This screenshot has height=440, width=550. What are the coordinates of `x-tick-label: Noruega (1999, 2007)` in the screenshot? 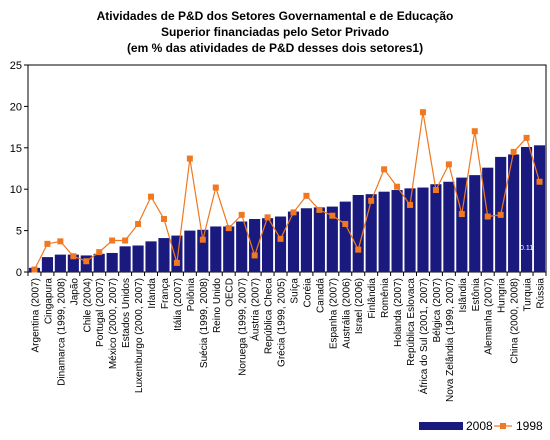 It's located at (243, 327).